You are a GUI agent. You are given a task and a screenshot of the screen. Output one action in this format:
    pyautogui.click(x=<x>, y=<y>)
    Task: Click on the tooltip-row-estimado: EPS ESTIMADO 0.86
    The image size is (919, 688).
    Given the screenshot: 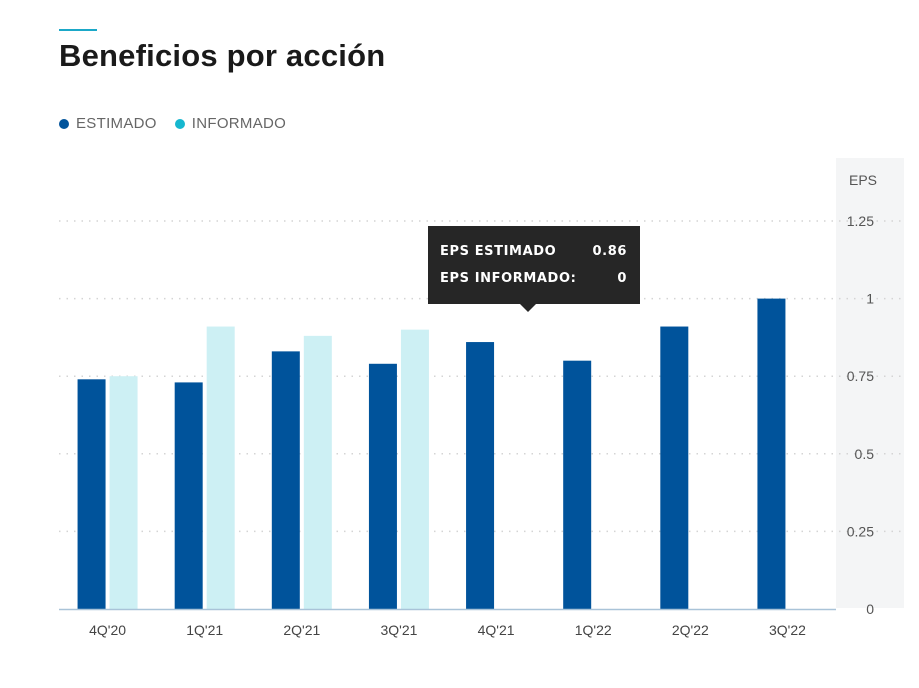 What is the action you would take?
    pyautogui.click(x=533, y=257)
    